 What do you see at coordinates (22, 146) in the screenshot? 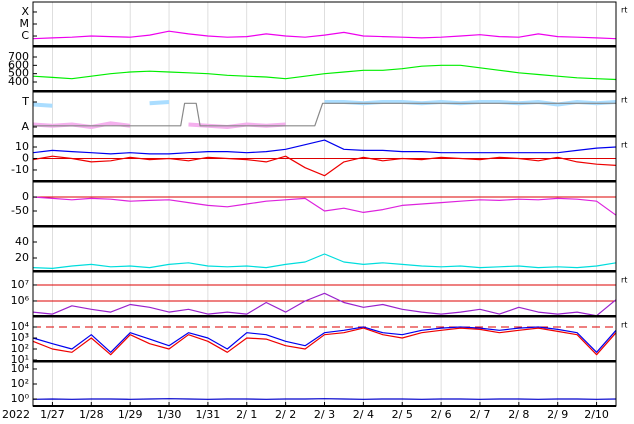
I see `y-tick-label: 10` at bounding box center [22, 146].